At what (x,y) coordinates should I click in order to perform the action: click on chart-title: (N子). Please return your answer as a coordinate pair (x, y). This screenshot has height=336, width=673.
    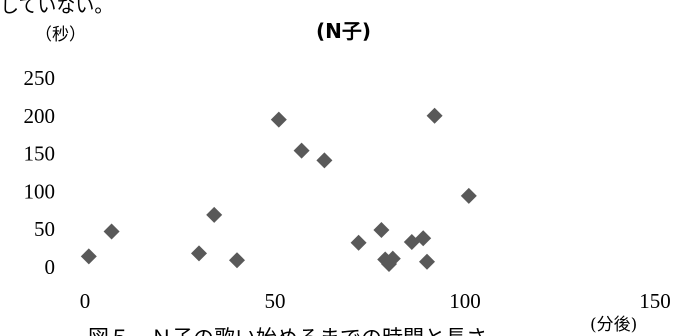
    Looking at the image, I should click on (343, 31).